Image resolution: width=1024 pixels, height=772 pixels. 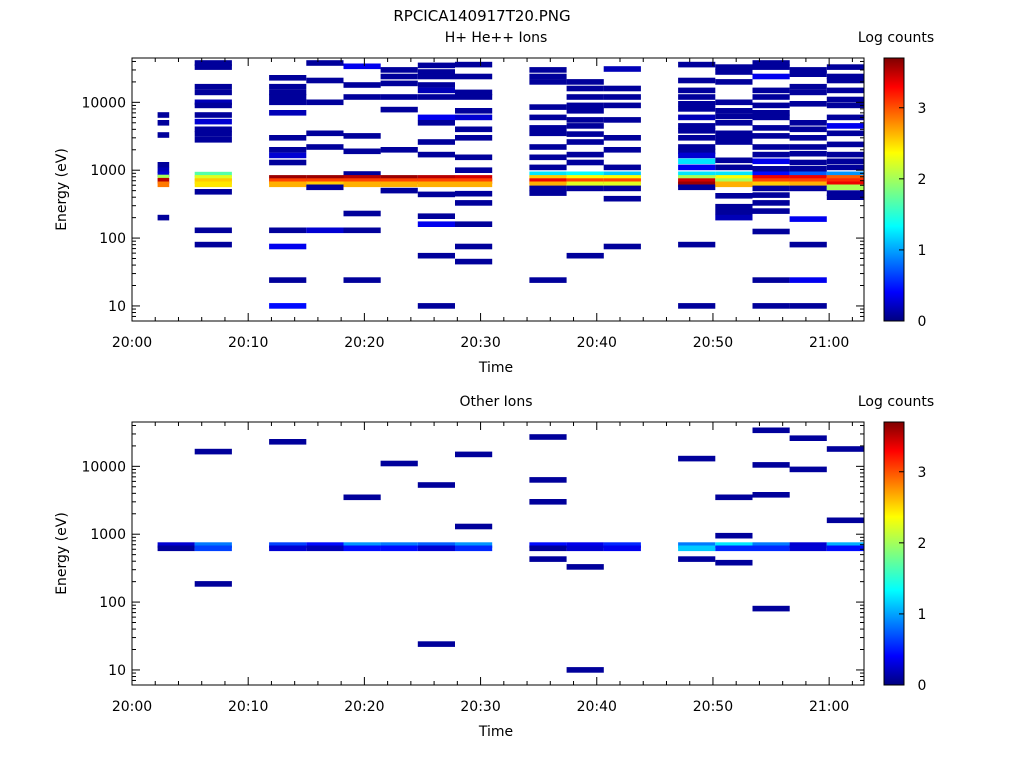 I want to click on colorbar-tick-label: 1, so click(x=922, y=615).